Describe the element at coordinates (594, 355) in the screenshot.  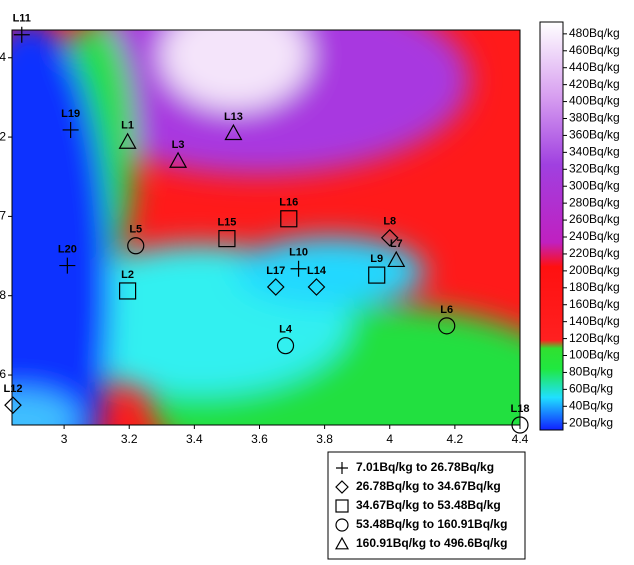
I see `colorbar-tick-label: 100Bq/kg` at that location.